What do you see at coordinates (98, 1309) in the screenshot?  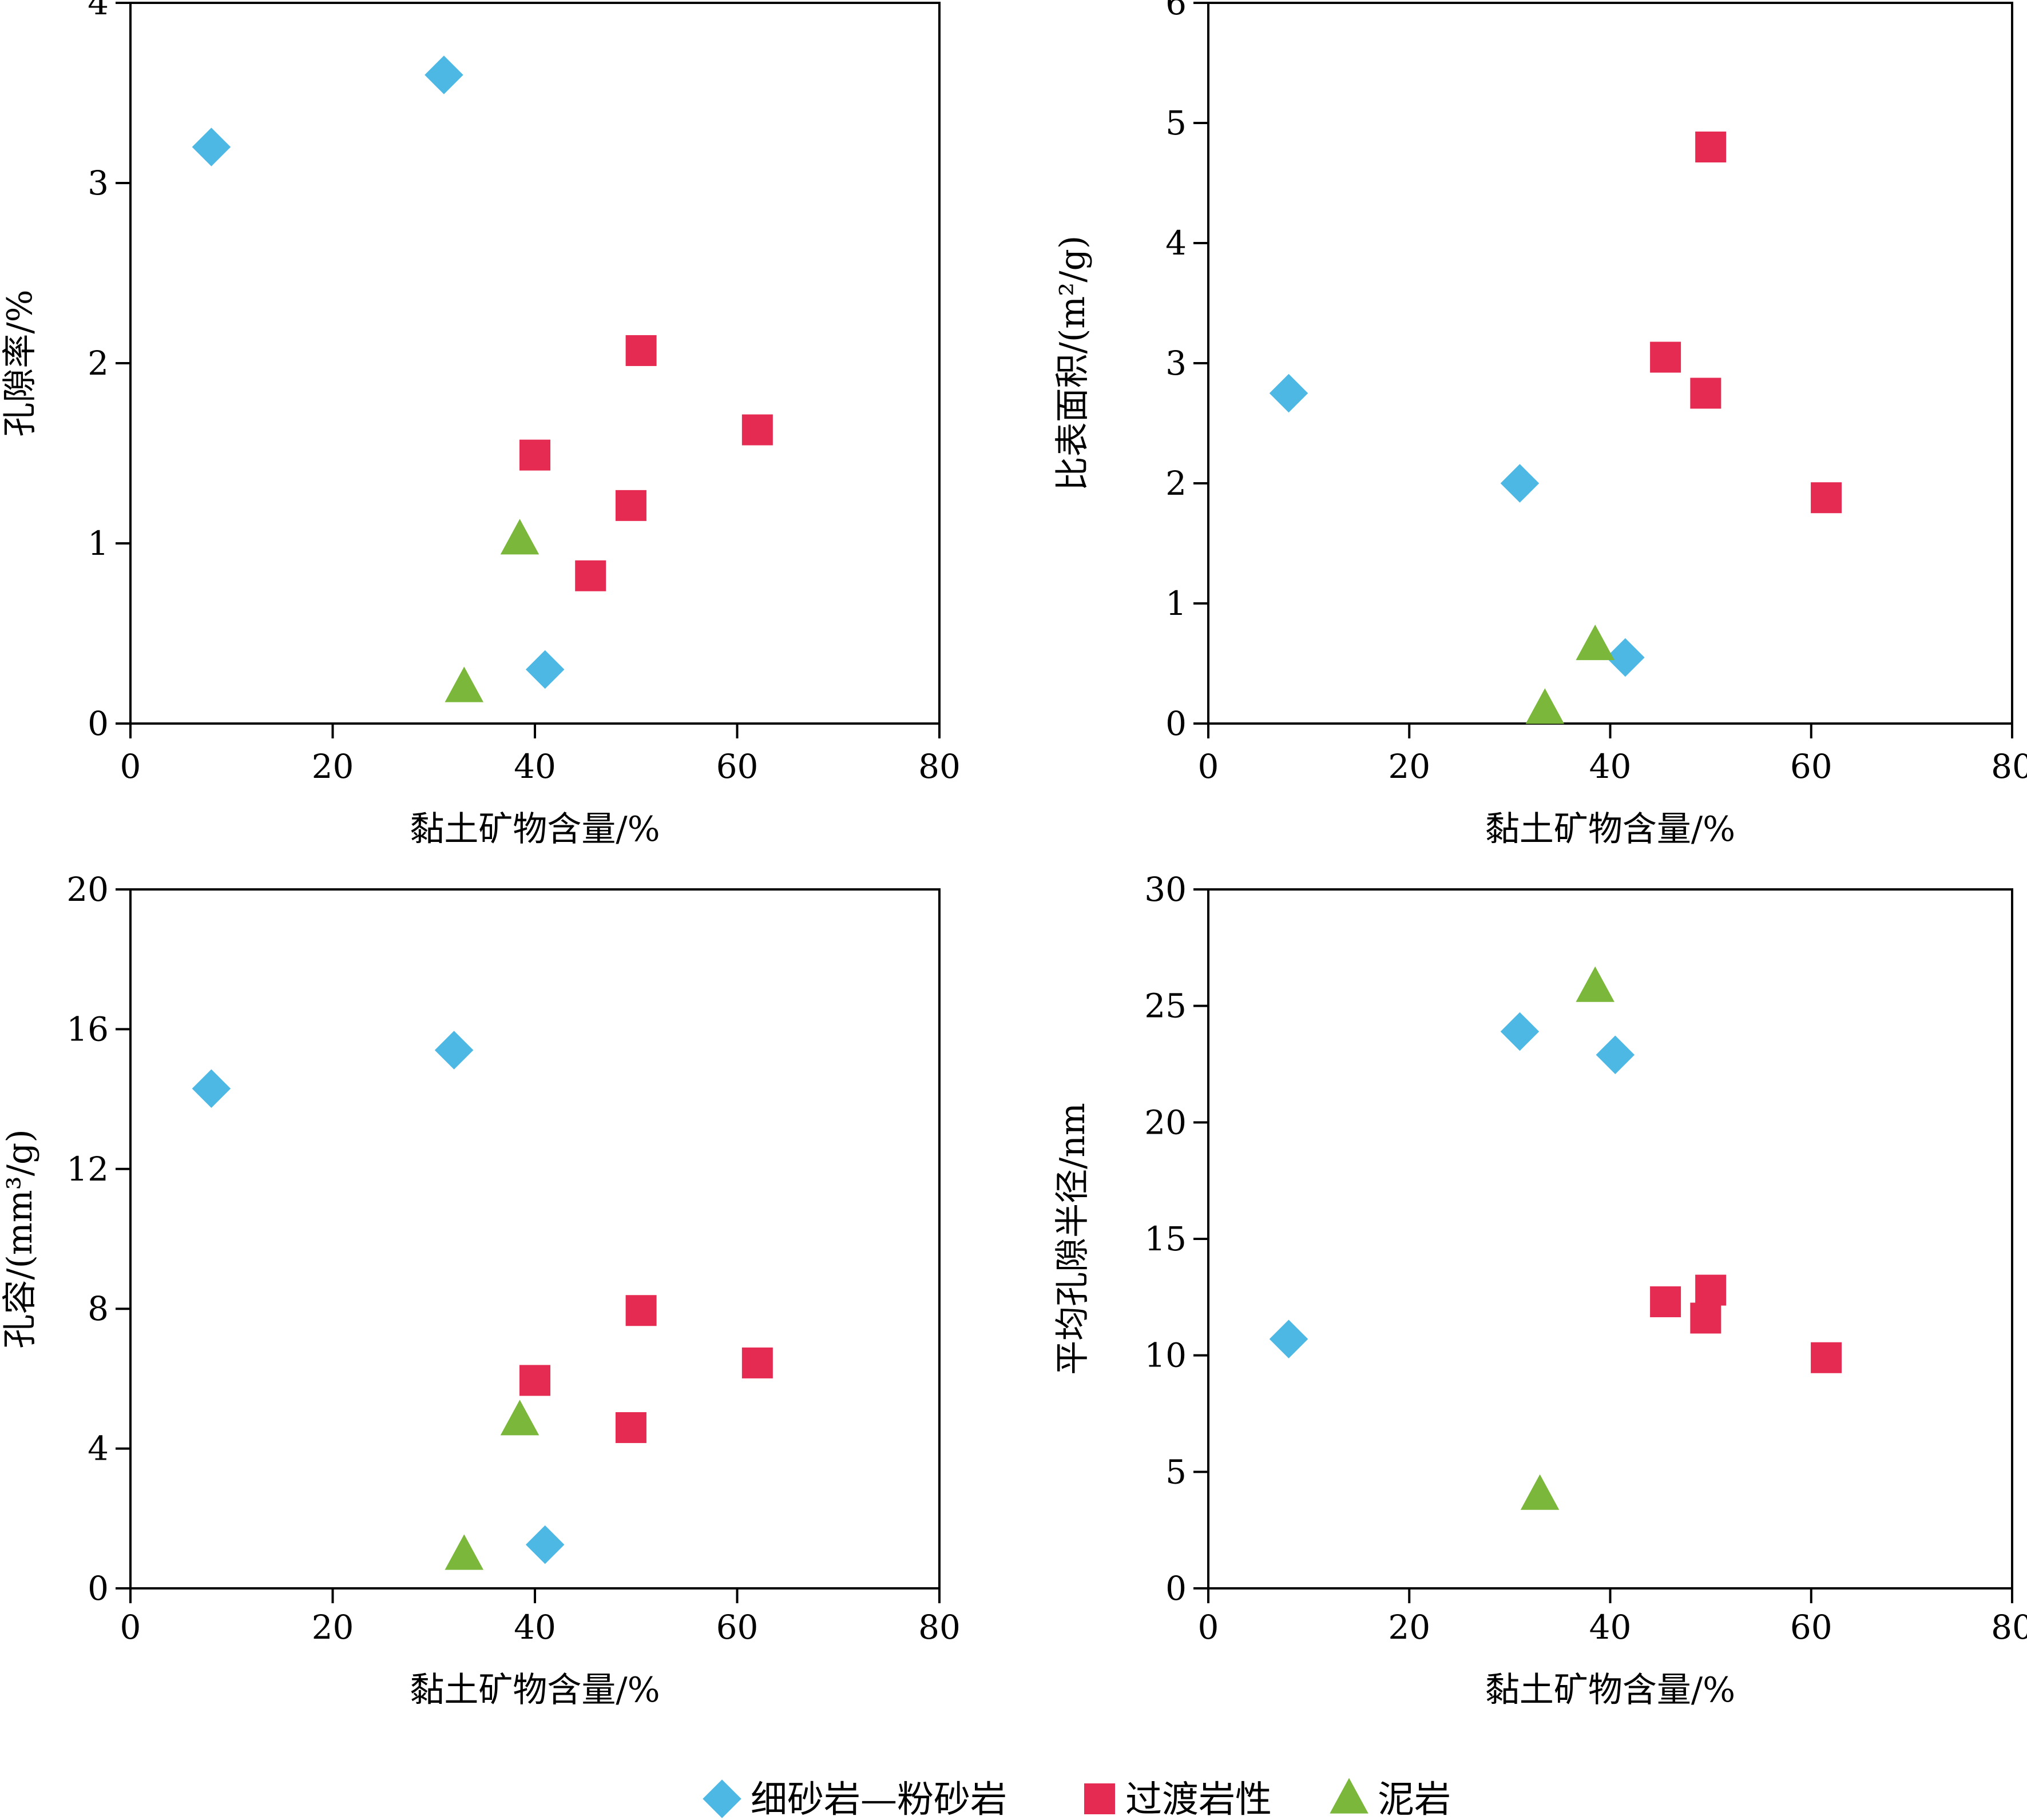 I see `y-tick-label: 8` at bounding box center [98, 1309].